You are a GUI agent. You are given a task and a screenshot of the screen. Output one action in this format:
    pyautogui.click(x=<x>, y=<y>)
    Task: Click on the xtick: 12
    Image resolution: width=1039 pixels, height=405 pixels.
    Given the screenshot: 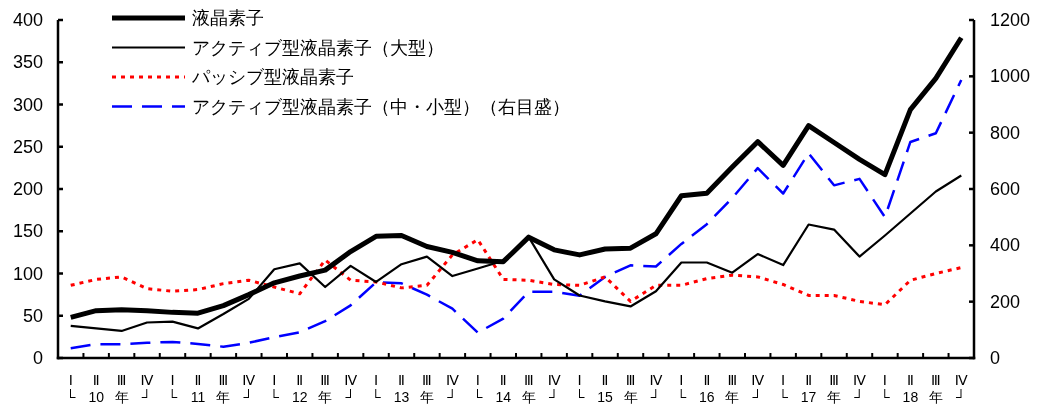 What is the action you would take?
    pyautogui.click(x=299, y=397)
    